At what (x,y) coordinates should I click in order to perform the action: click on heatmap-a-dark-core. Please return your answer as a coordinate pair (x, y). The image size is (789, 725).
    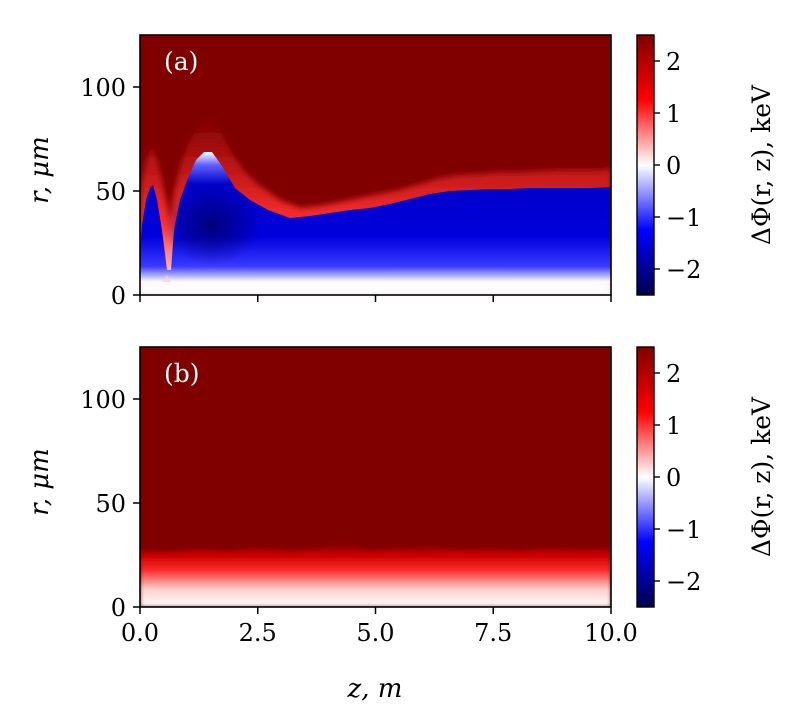
    Looking at the image, I should click on (212, 225).